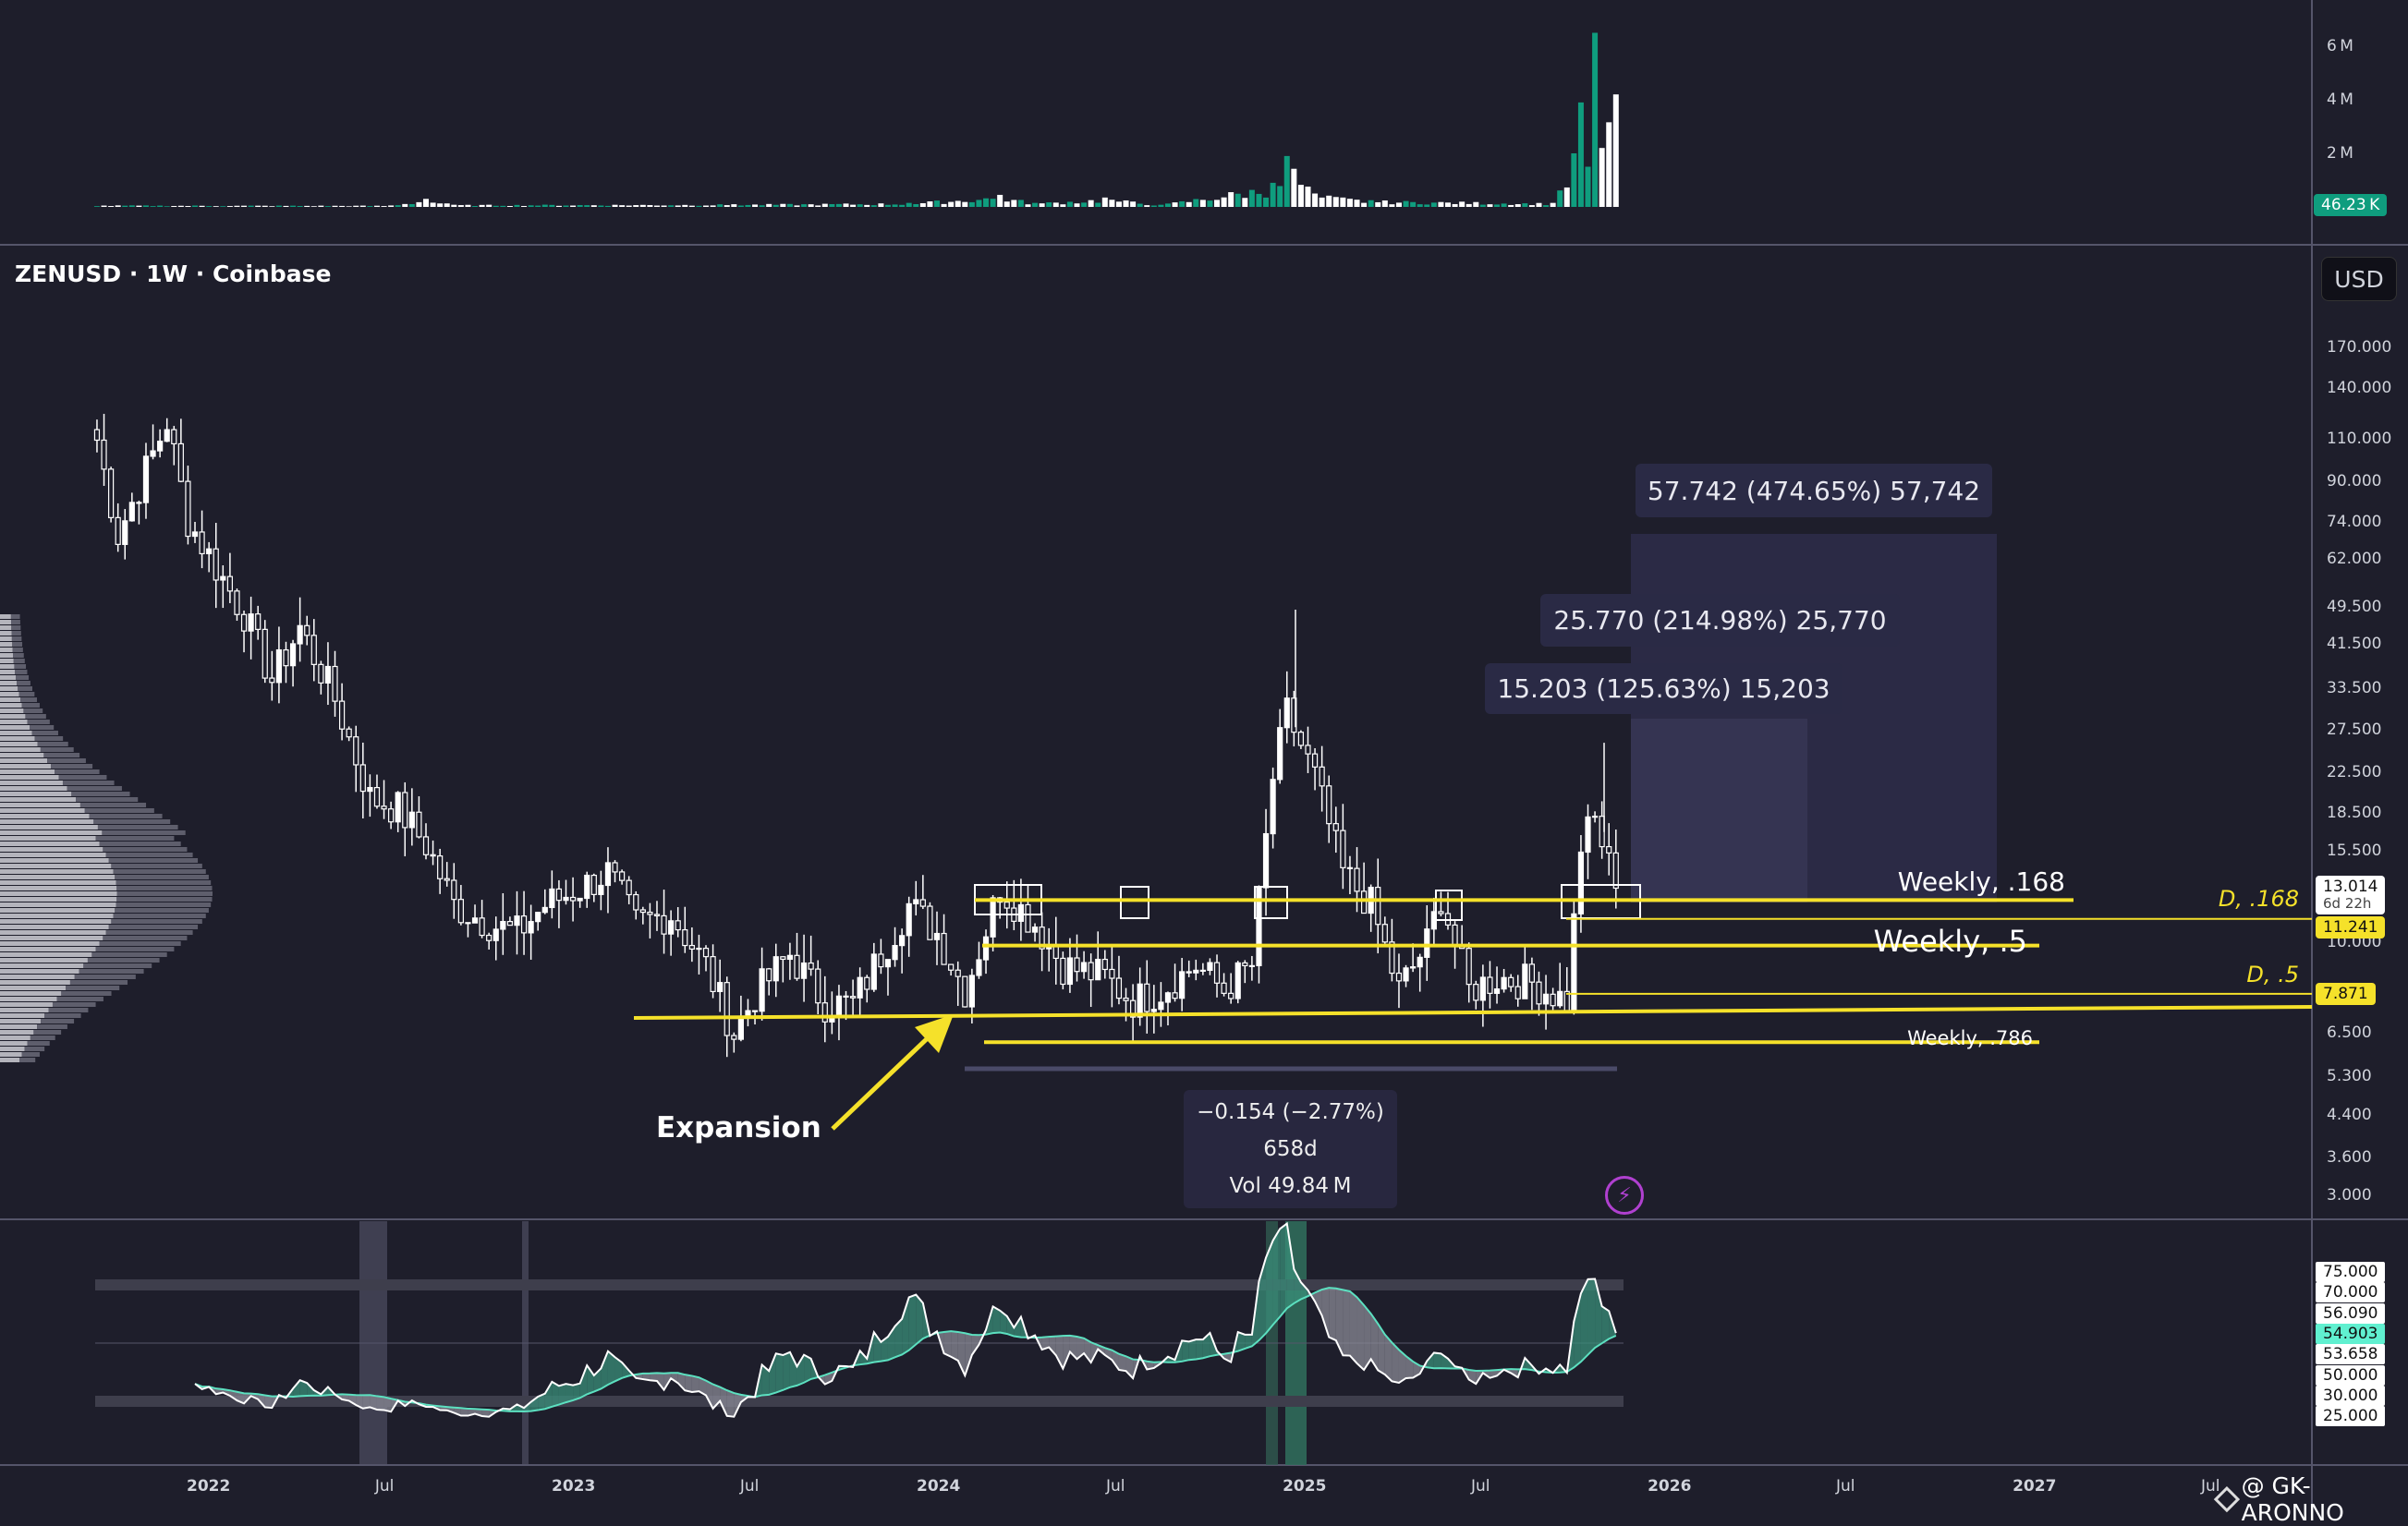  I want to click on currency-button: USD, so click(2359, 279).